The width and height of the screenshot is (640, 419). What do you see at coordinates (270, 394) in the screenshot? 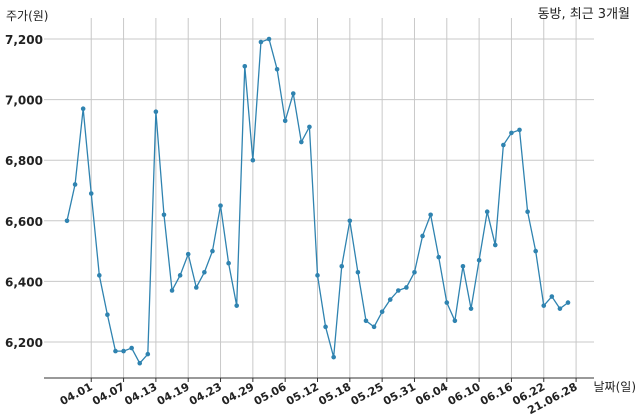
I see `x-tick-label: 05.06` at bounding box center [270, 394].